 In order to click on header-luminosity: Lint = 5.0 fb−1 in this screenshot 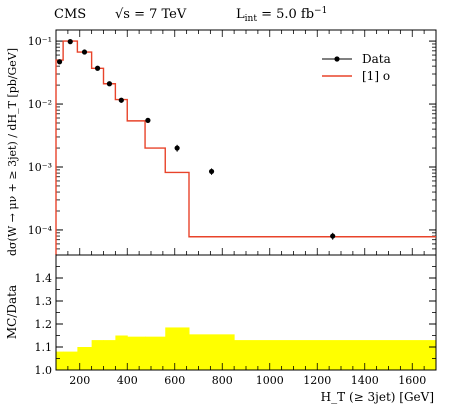, I will do `click(281, 15)`.